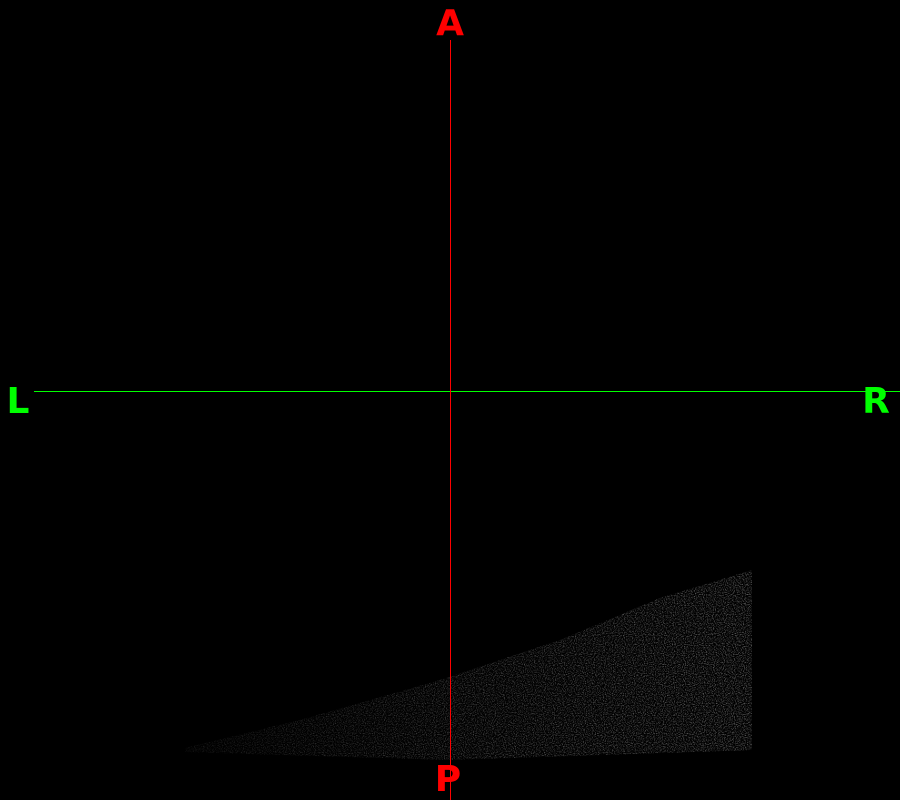 This screenshot has width=900, height=800. I want to click on orientation-label-anterior: A, so click(450, 23).